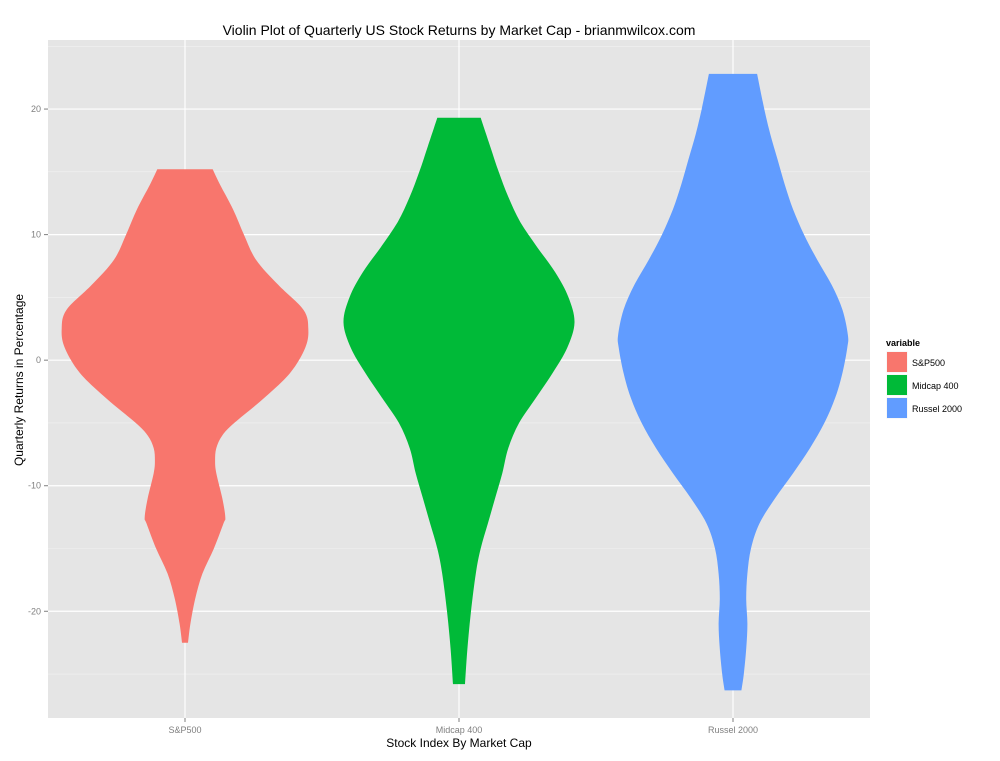  Describe the element at coordinates (184, 730) in the screenshot. I see `x-tick-label: S&P500` at that location.